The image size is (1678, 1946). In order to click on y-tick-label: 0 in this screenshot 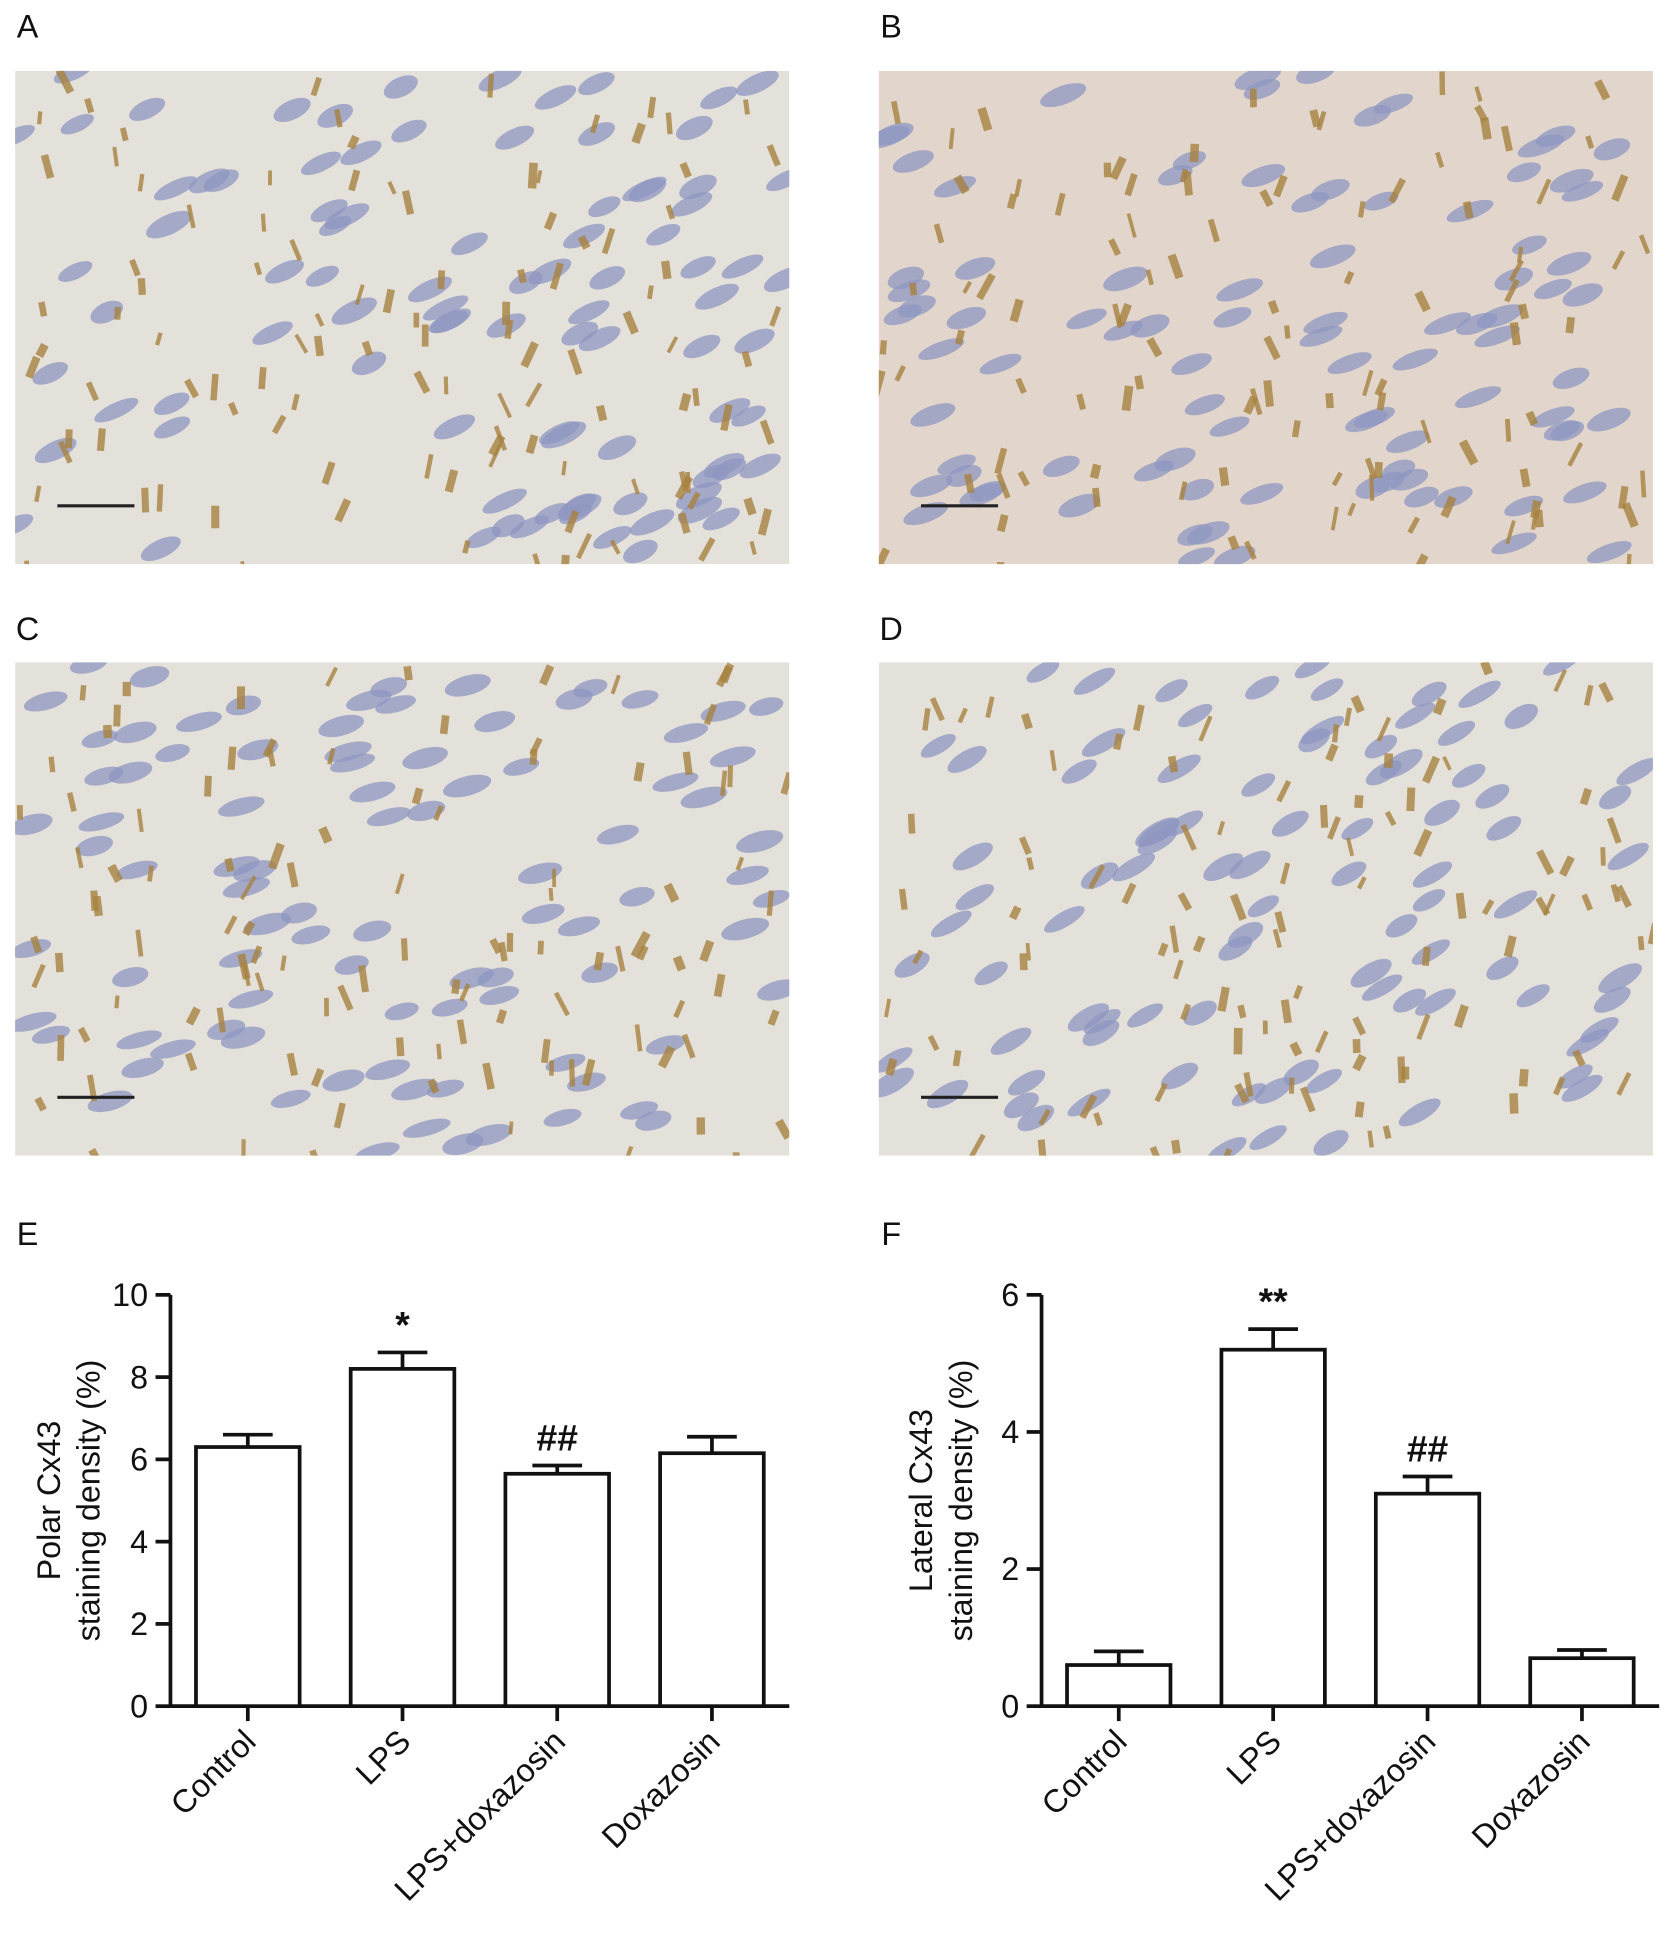, I will do `click(1010, 1706)`.